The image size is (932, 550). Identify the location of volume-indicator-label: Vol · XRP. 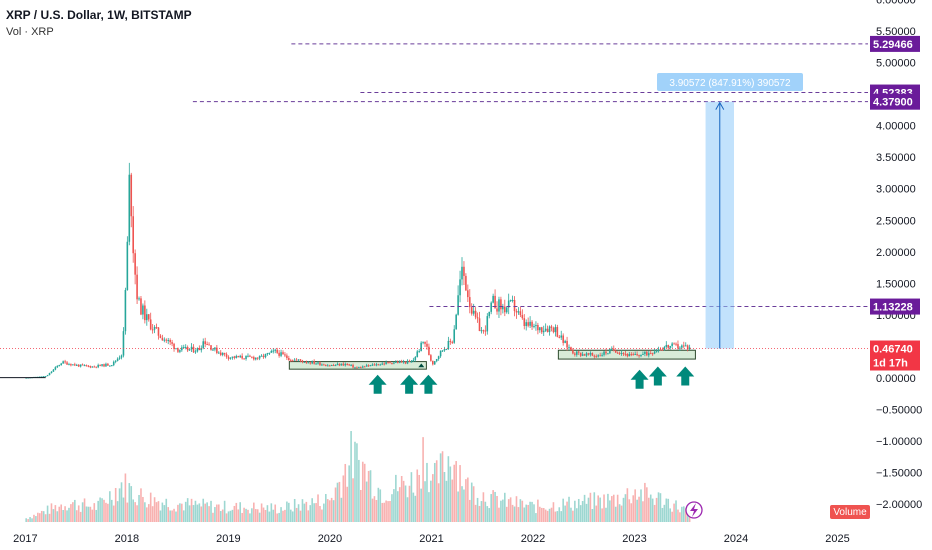
(30, 32).